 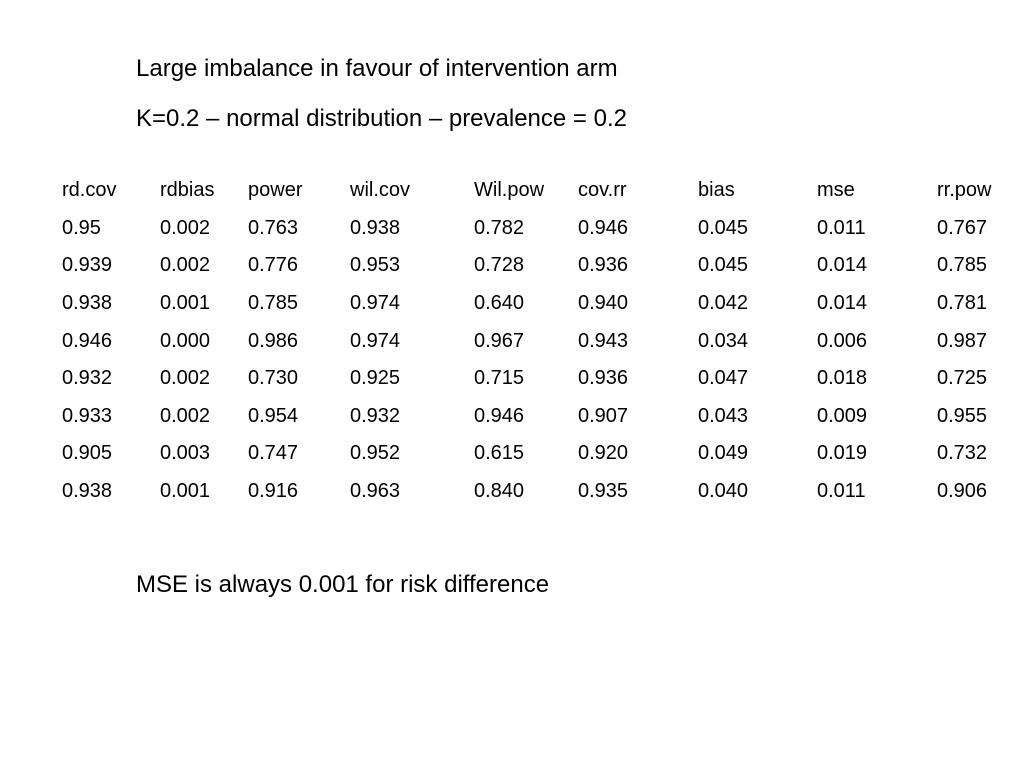 What do you see at coordinates (723, 453) in the screenshot?
I see `table-cell: 0.049` at bounding box center [723, 453].